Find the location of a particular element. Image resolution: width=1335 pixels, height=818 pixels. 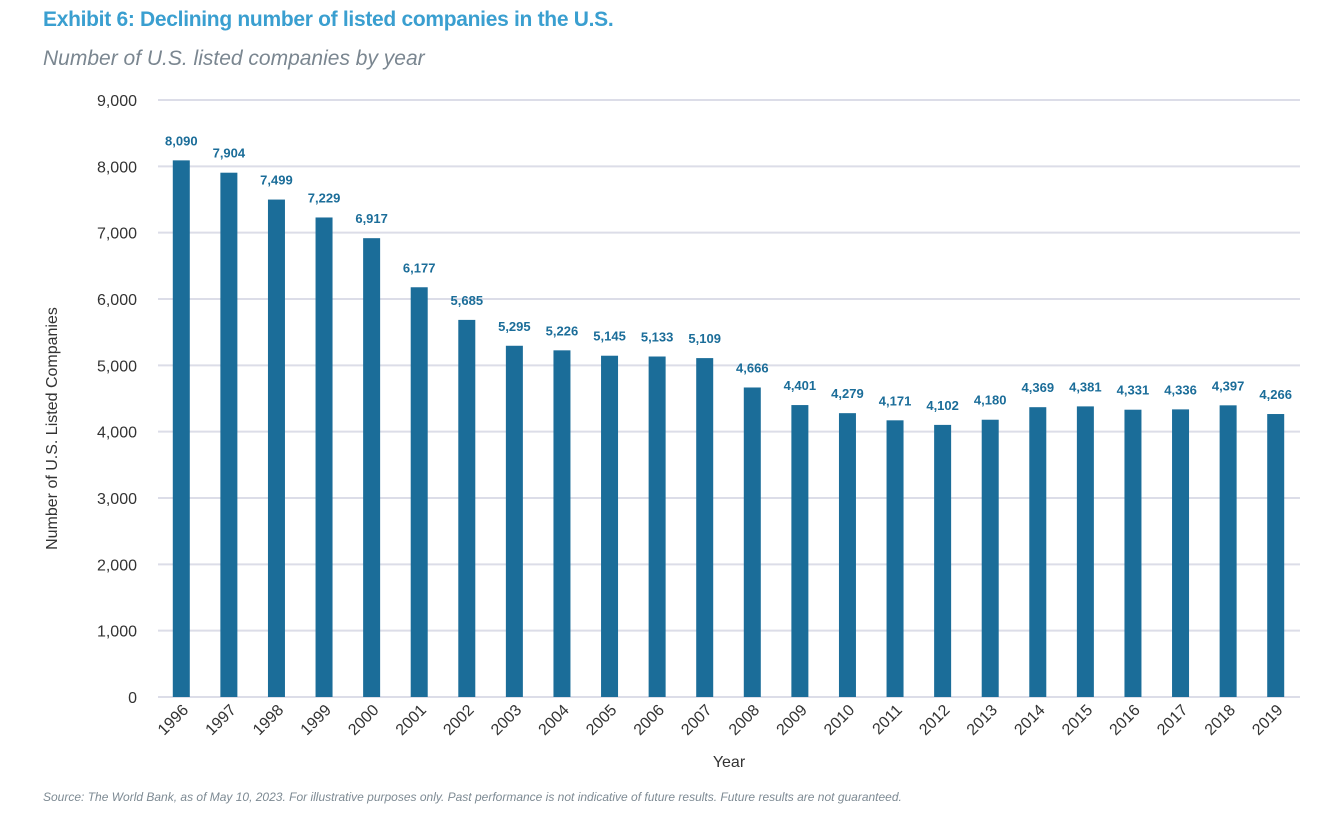

x-tick-label: 2009 is located at coordinates (792, 720).